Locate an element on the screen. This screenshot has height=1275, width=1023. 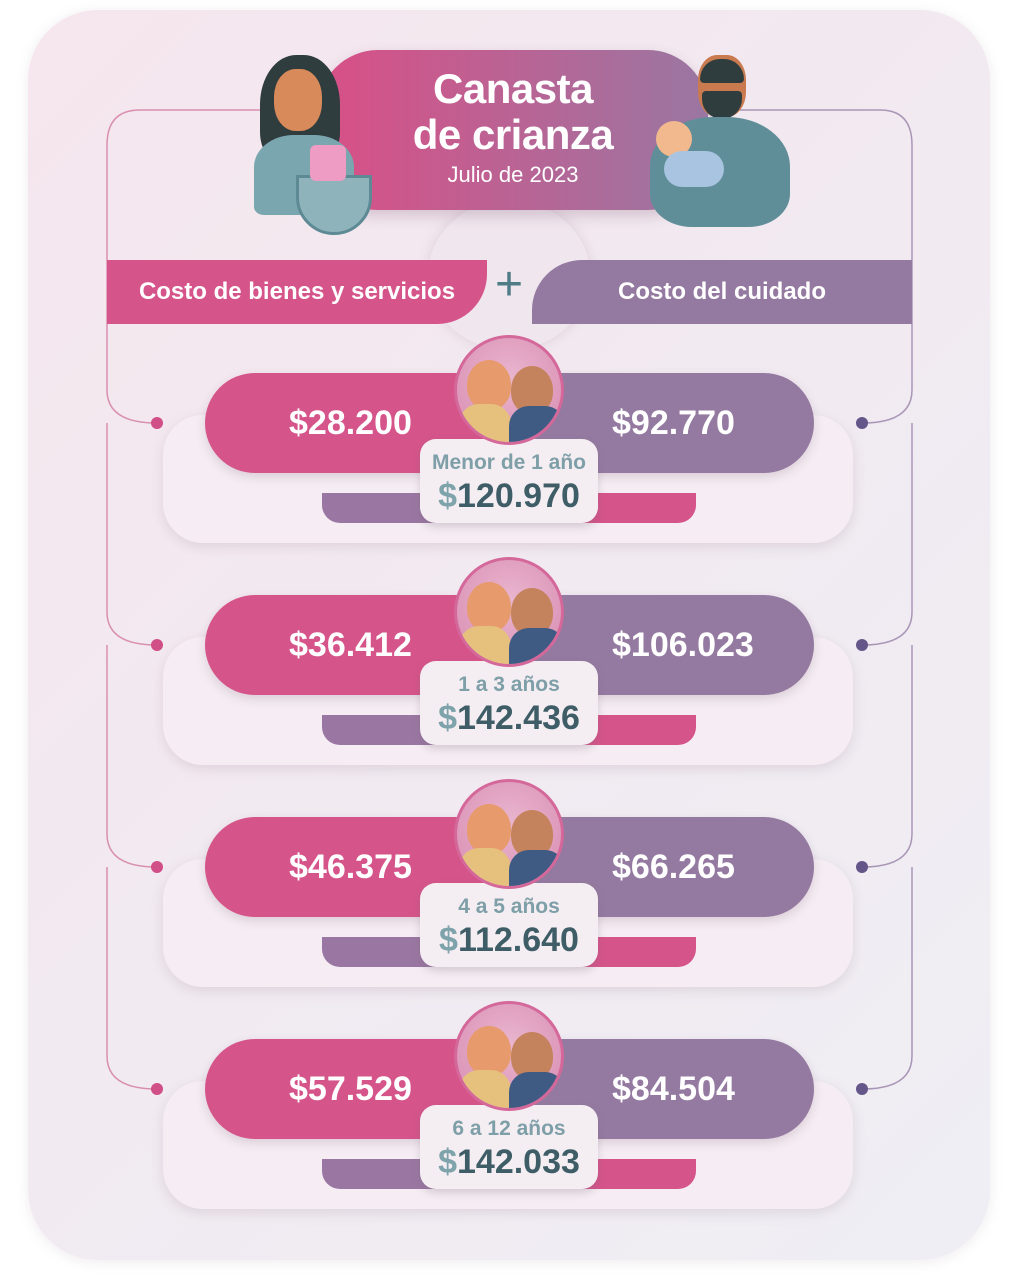
father-with-baby-illustration is located at coordinates (715, 142).